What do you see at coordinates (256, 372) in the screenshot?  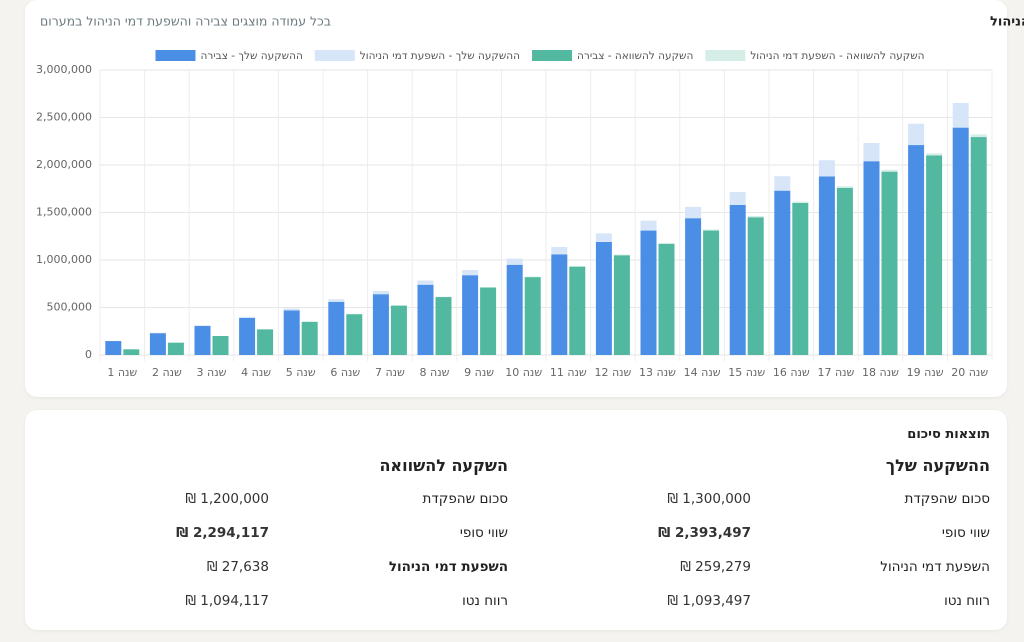 I see `x-tick-label: שנה 4` at bounding box center [256, 372].